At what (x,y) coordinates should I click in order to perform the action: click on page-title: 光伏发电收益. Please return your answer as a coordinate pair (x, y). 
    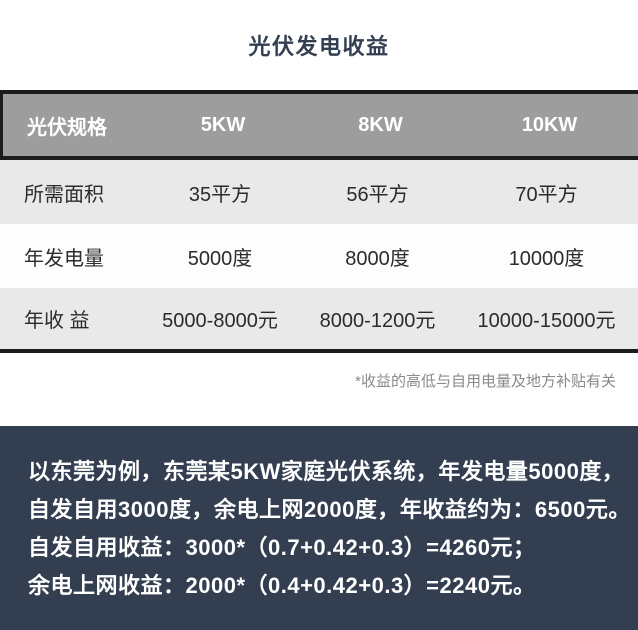
    Looking at the image, I should click on (319, 46).